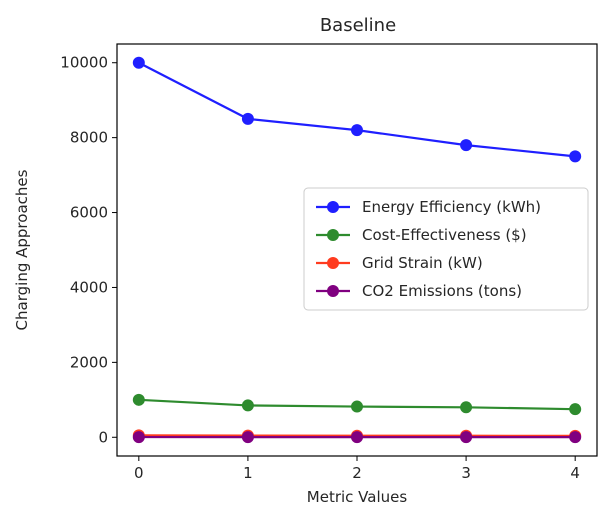 Image resolution: width=601 pixels, height=508 pixels. Describe the element at coordinates (22, 249) in the screenshot. I see `y-axis-label: Charging Approaches` at that location.